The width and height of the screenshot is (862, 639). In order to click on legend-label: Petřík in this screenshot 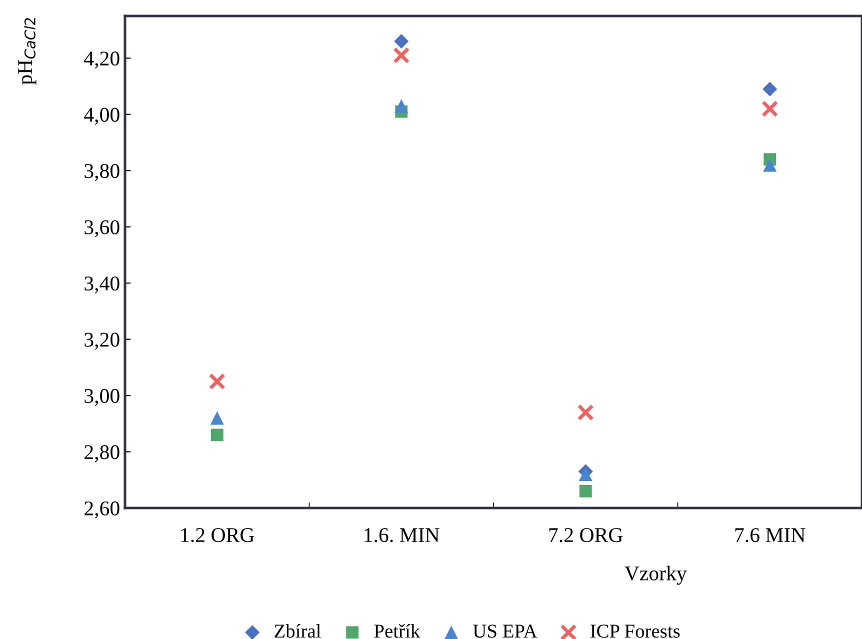, I will do `click(397, 631)`.